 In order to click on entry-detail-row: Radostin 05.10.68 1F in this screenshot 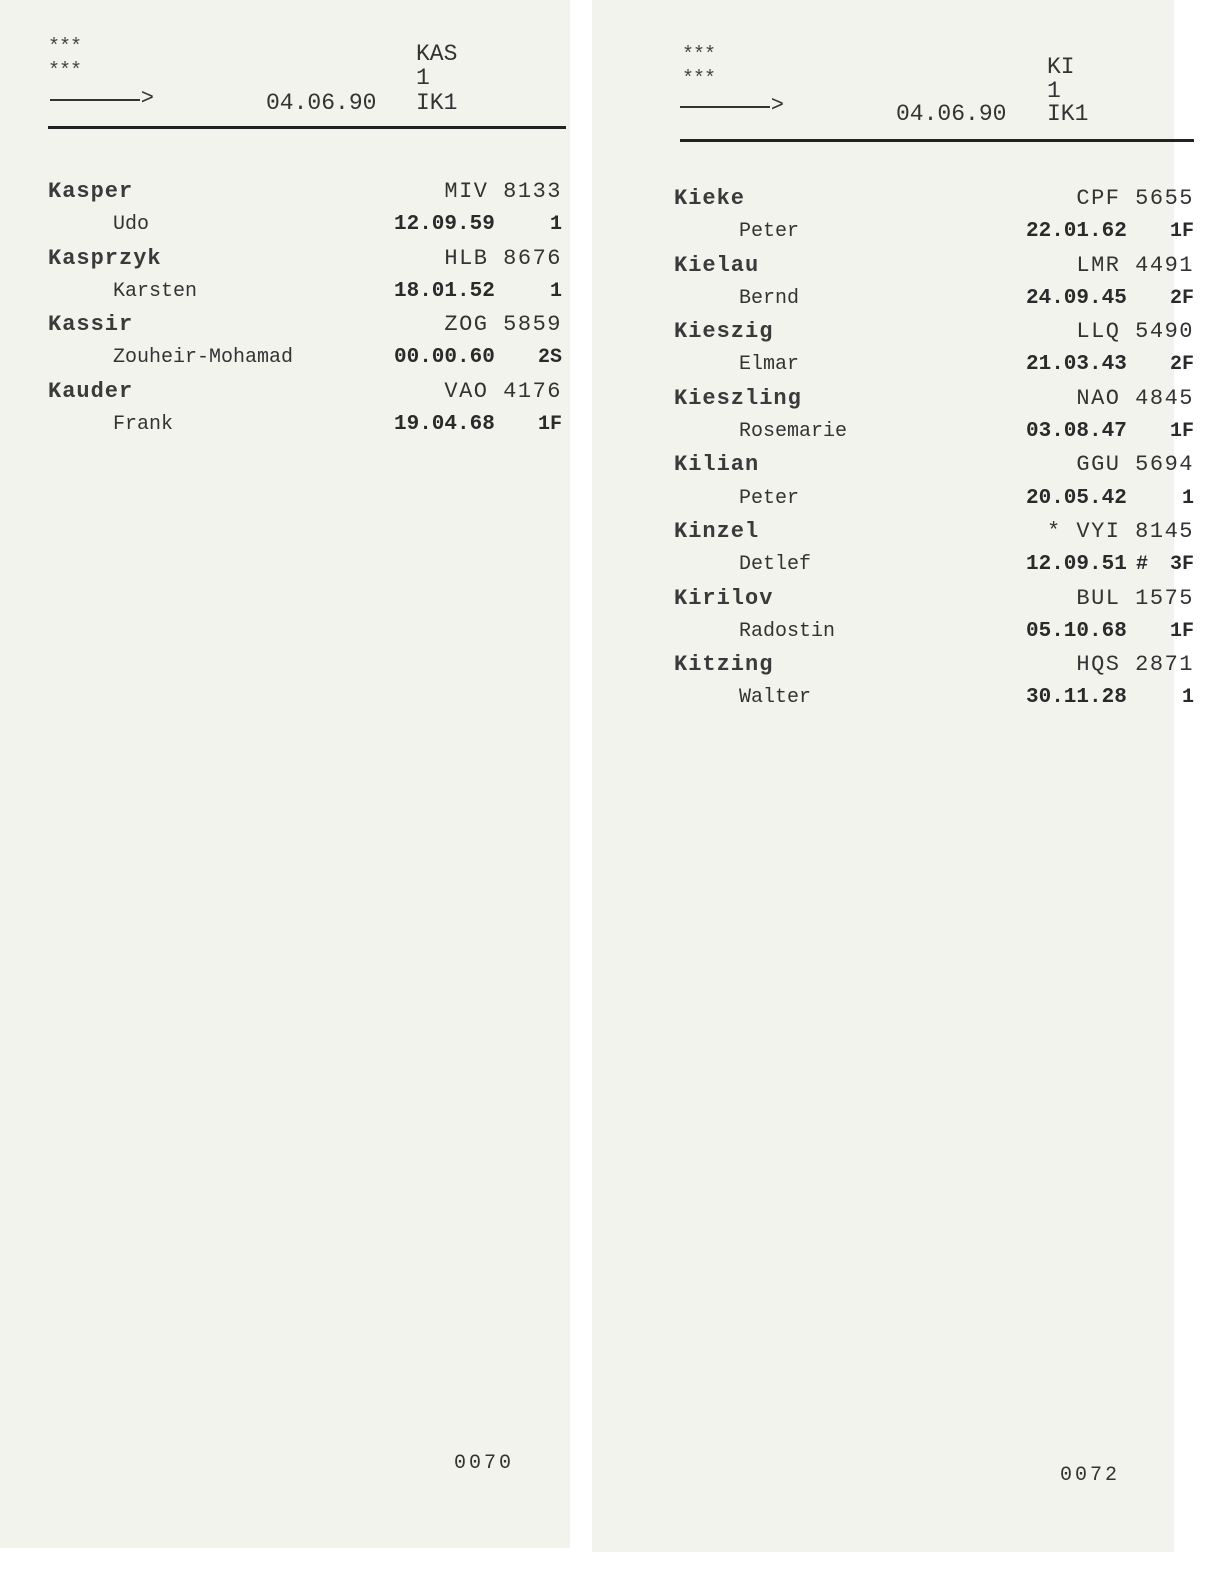, I will do `click(934, 631)`.